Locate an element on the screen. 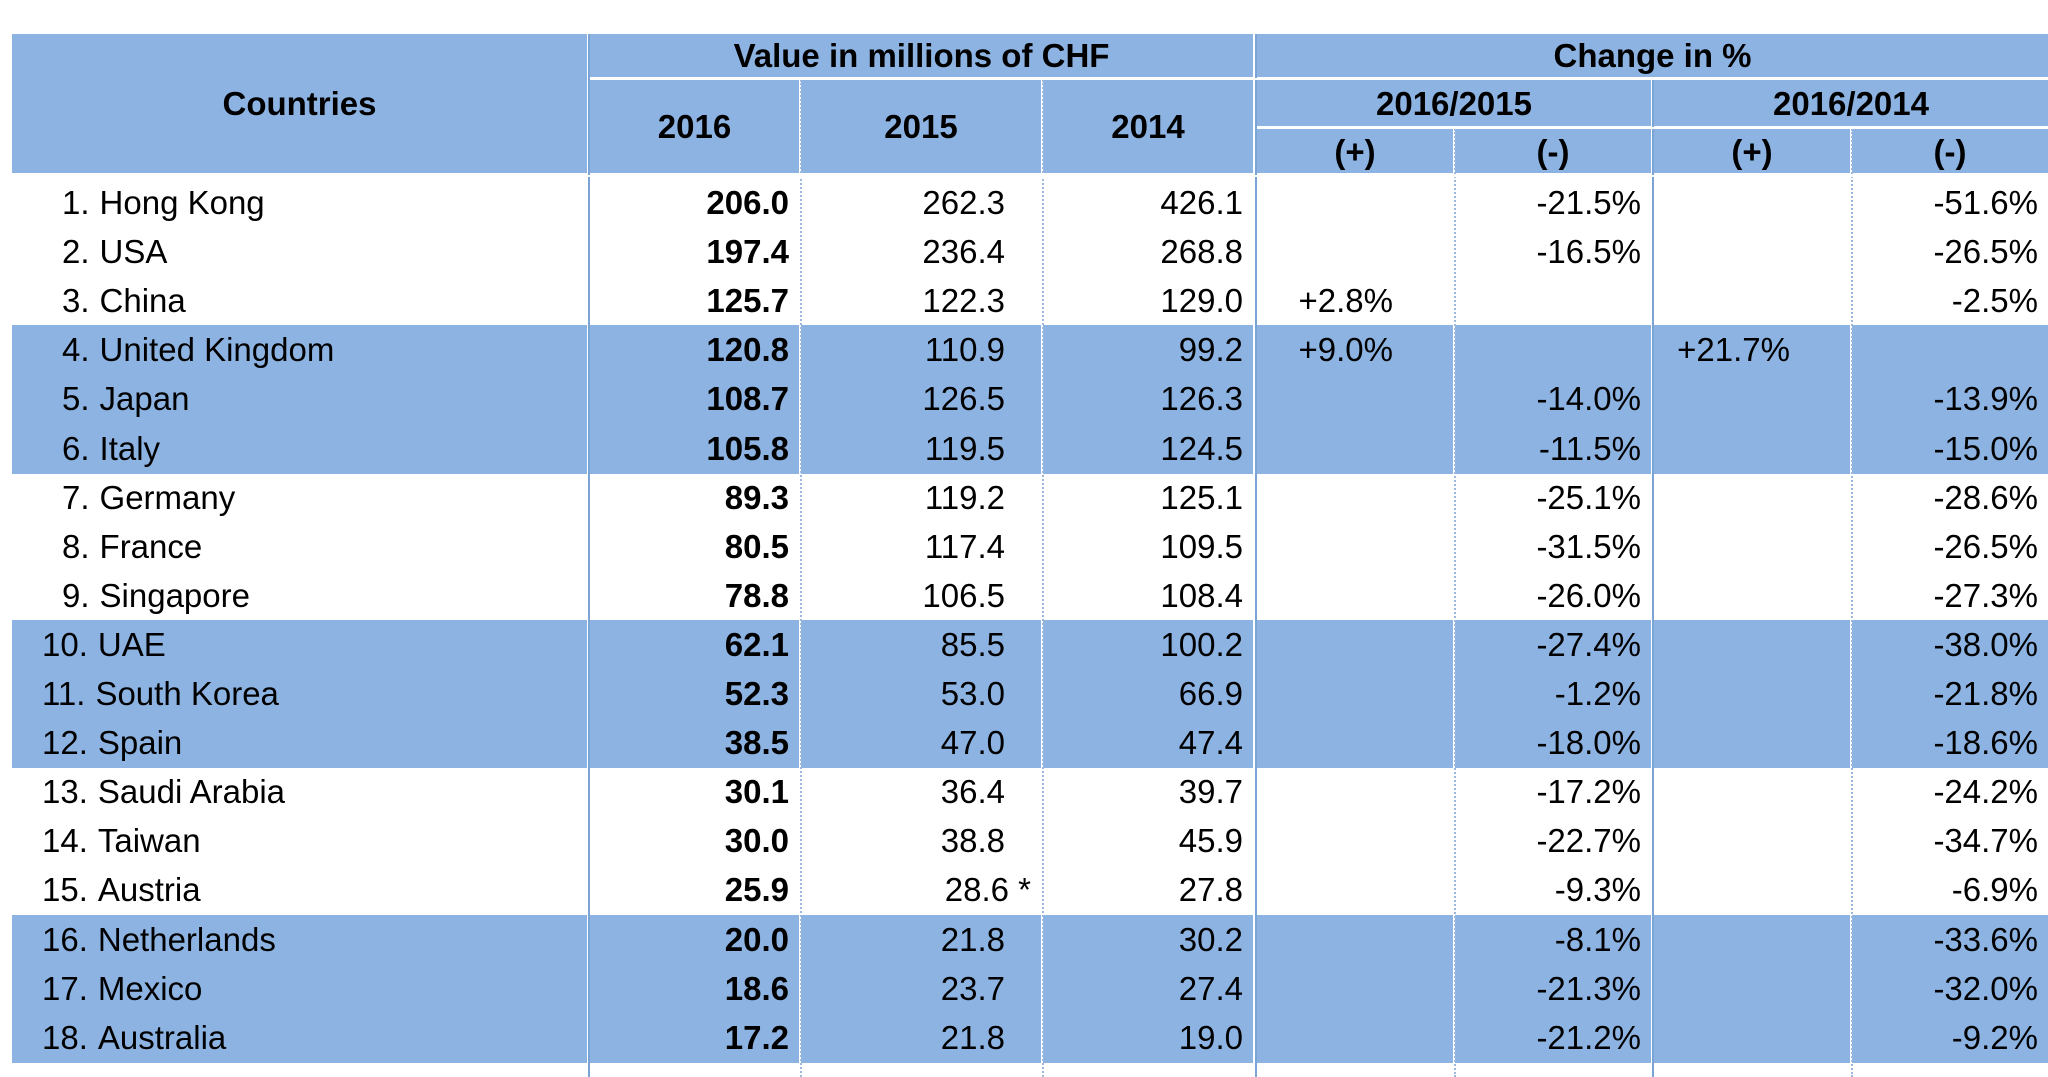 The height and width of the screenshot is (1077, 2048). cell-c1m: -21.5% is located at coordinates (1588, 203).